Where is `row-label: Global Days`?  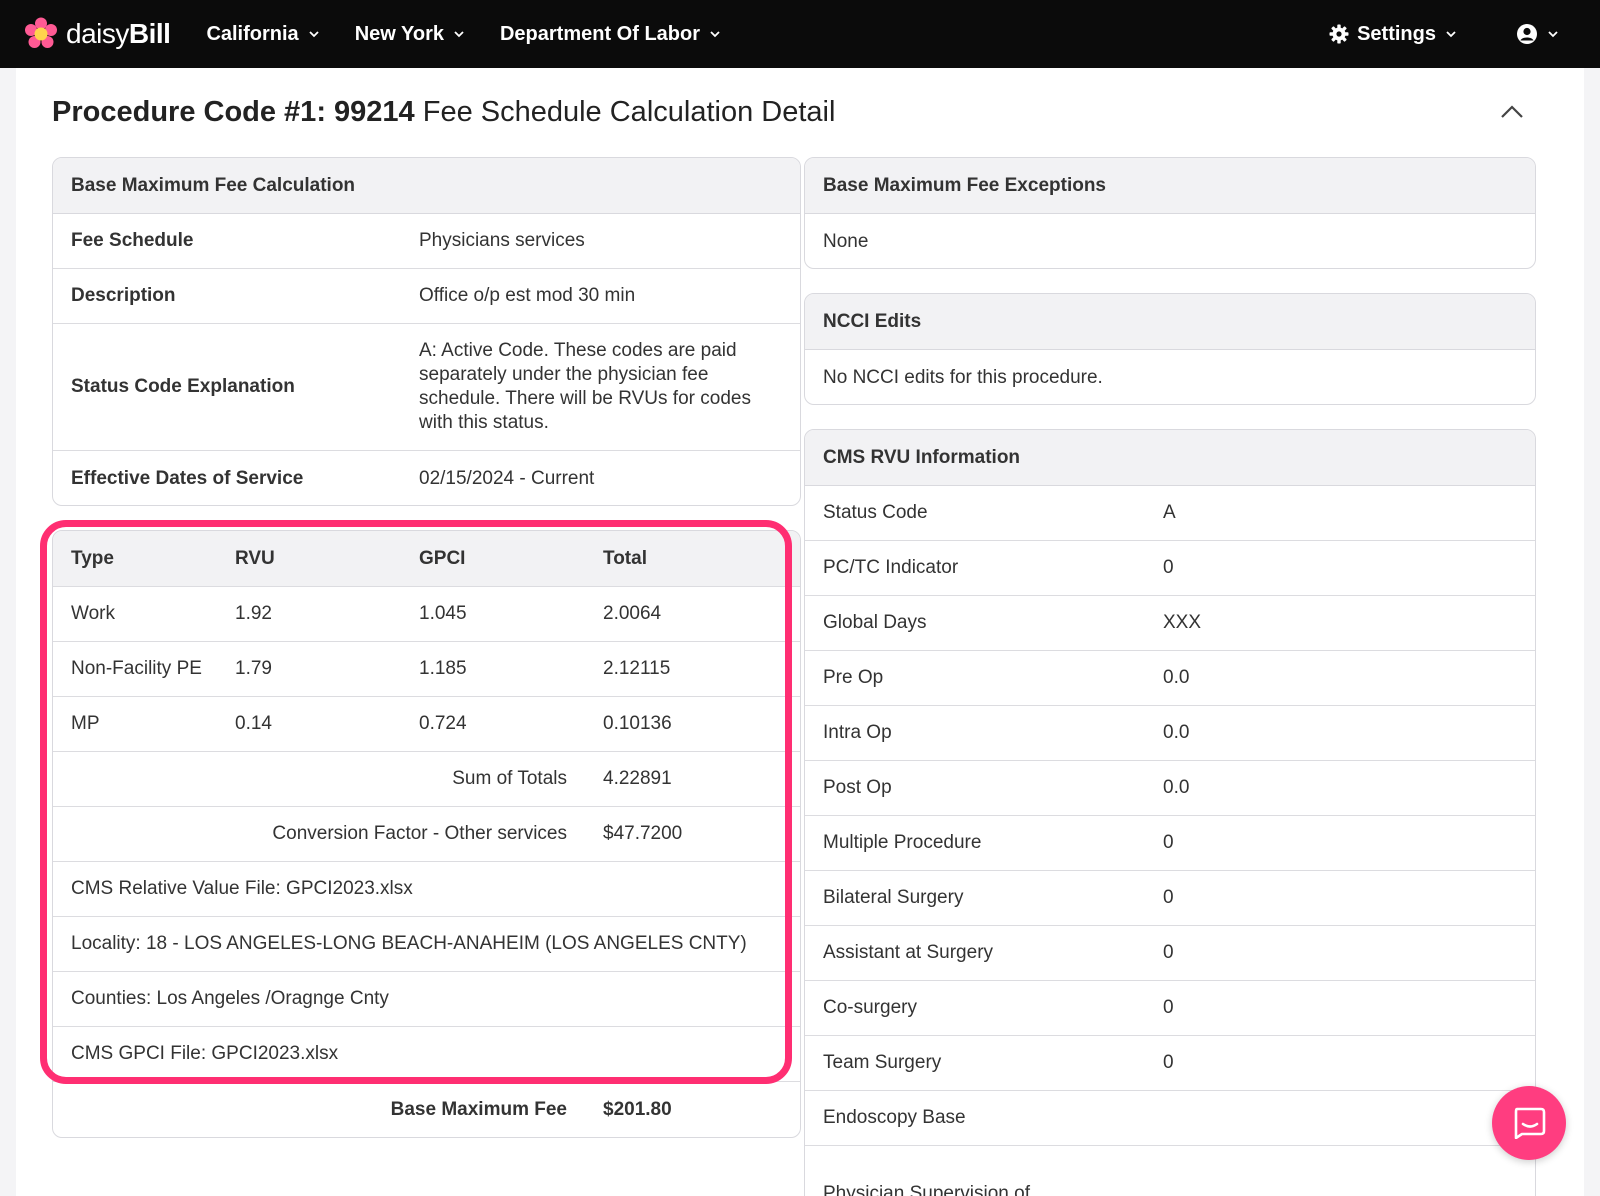 row-label: Global Days is located at coordinates (875, 622).